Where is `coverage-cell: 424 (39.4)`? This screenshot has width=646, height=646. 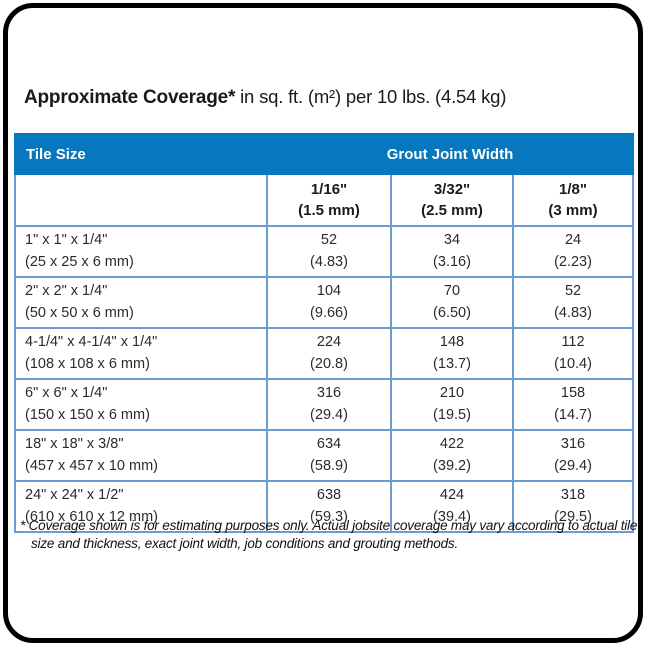 coverage-cell: 424 (39.4) is located at coordinates (452, 506).